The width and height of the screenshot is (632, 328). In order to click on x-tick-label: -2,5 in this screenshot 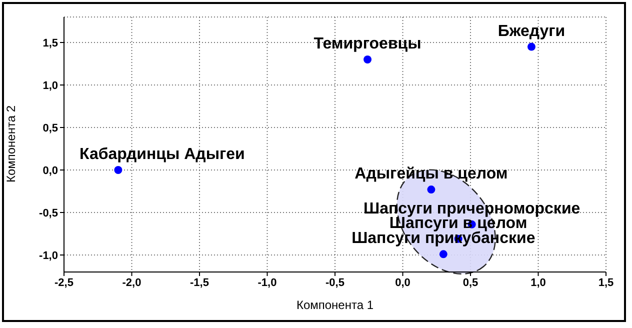, I will do `click(64, 282)`.